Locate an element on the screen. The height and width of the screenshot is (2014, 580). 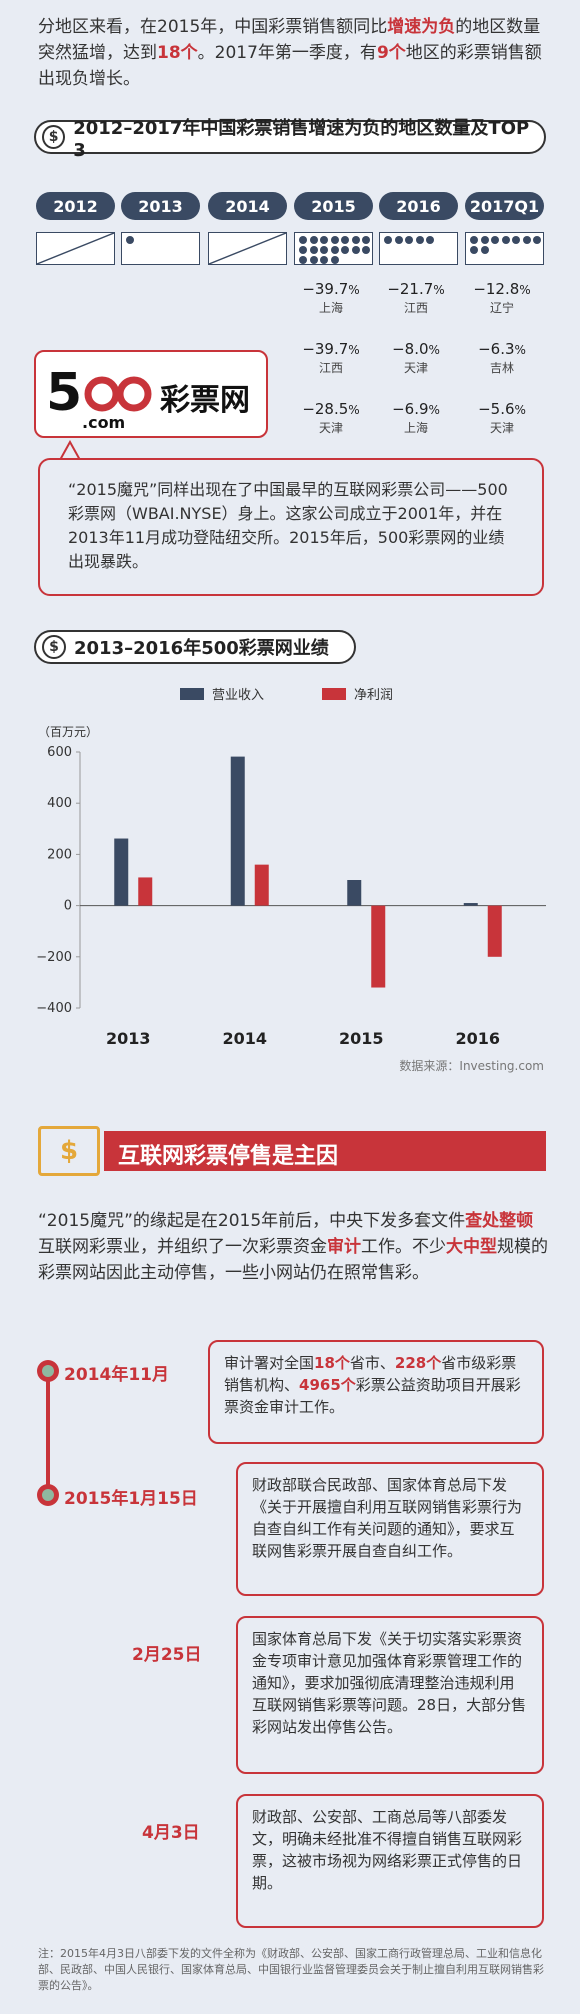
legend-label: 营业收入 is located at coordinates (238, 695).